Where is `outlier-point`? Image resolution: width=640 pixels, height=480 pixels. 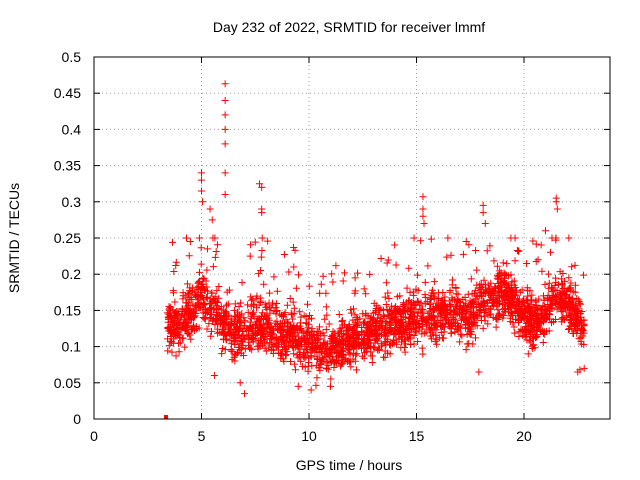 outlier-point is located at coordinates (167, 417).